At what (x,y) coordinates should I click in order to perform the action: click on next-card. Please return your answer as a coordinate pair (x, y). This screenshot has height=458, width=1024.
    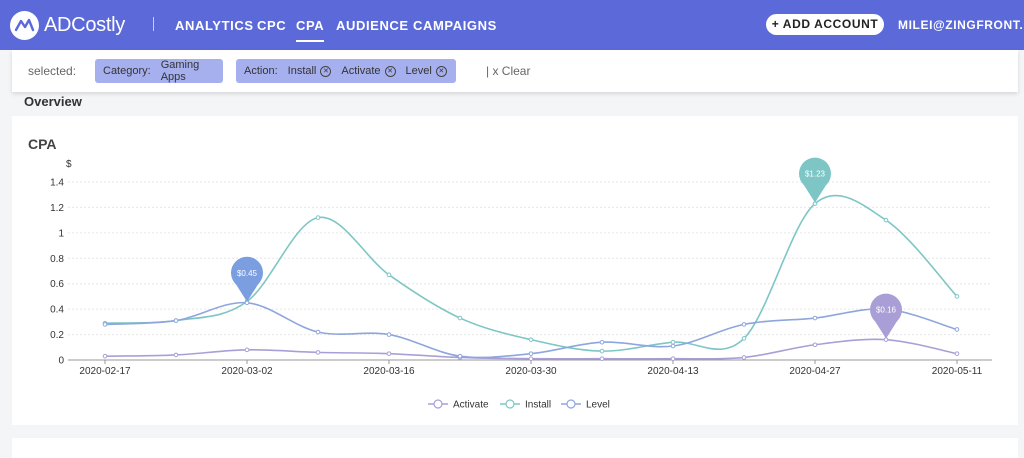
    Looking at the image, I should click on (515, 448).